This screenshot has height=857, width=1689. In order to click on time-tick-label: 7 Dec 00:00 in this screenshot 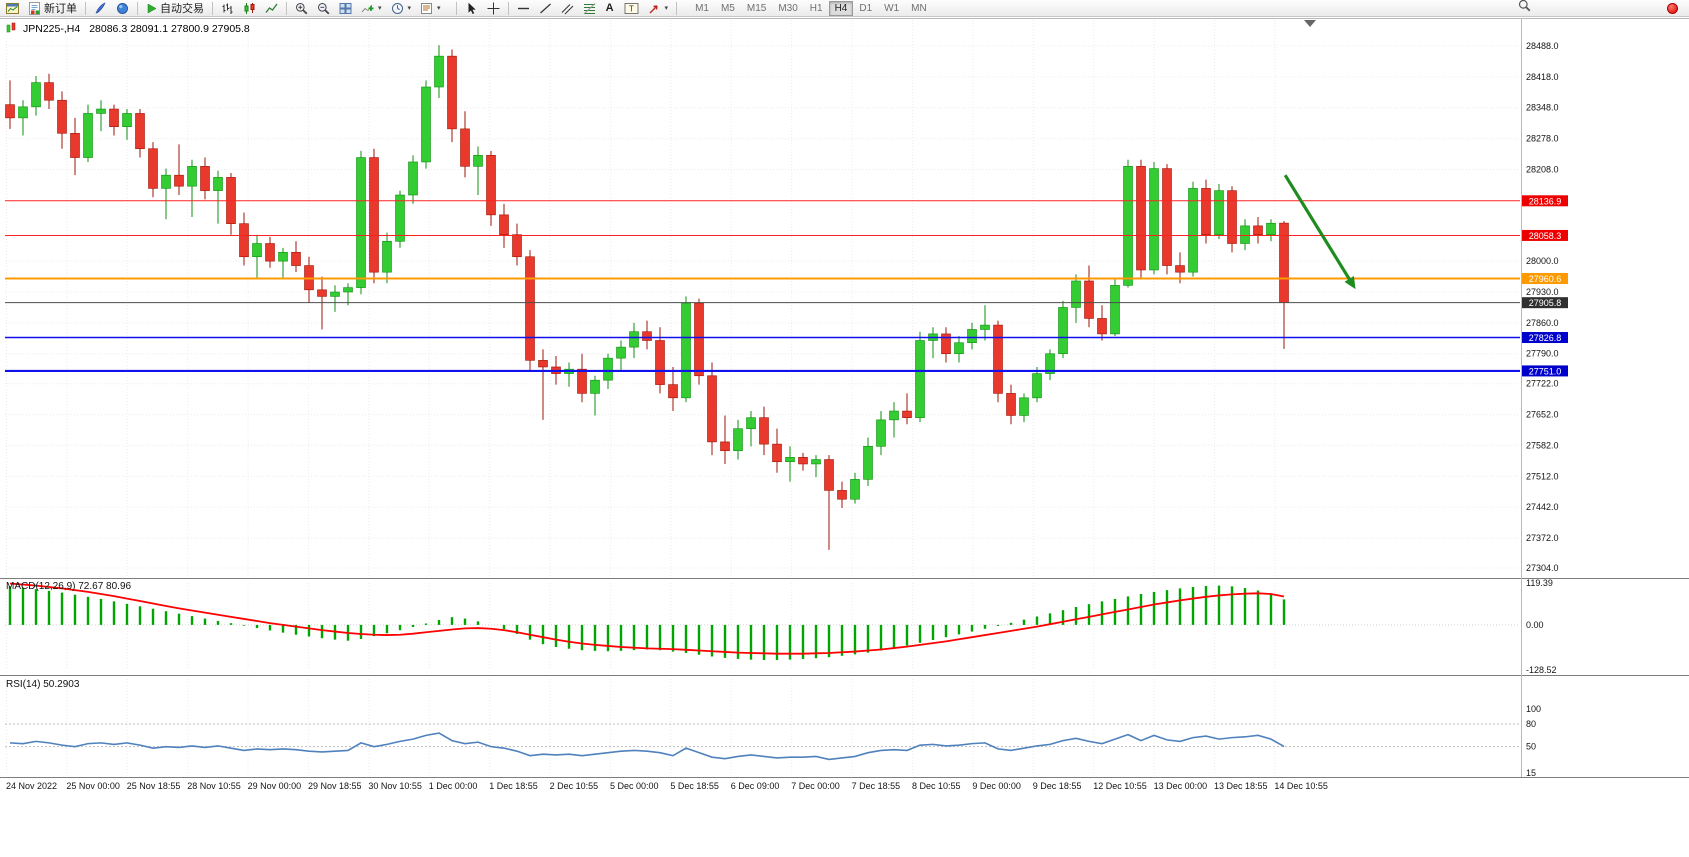, I will do `click(815, 786)`.